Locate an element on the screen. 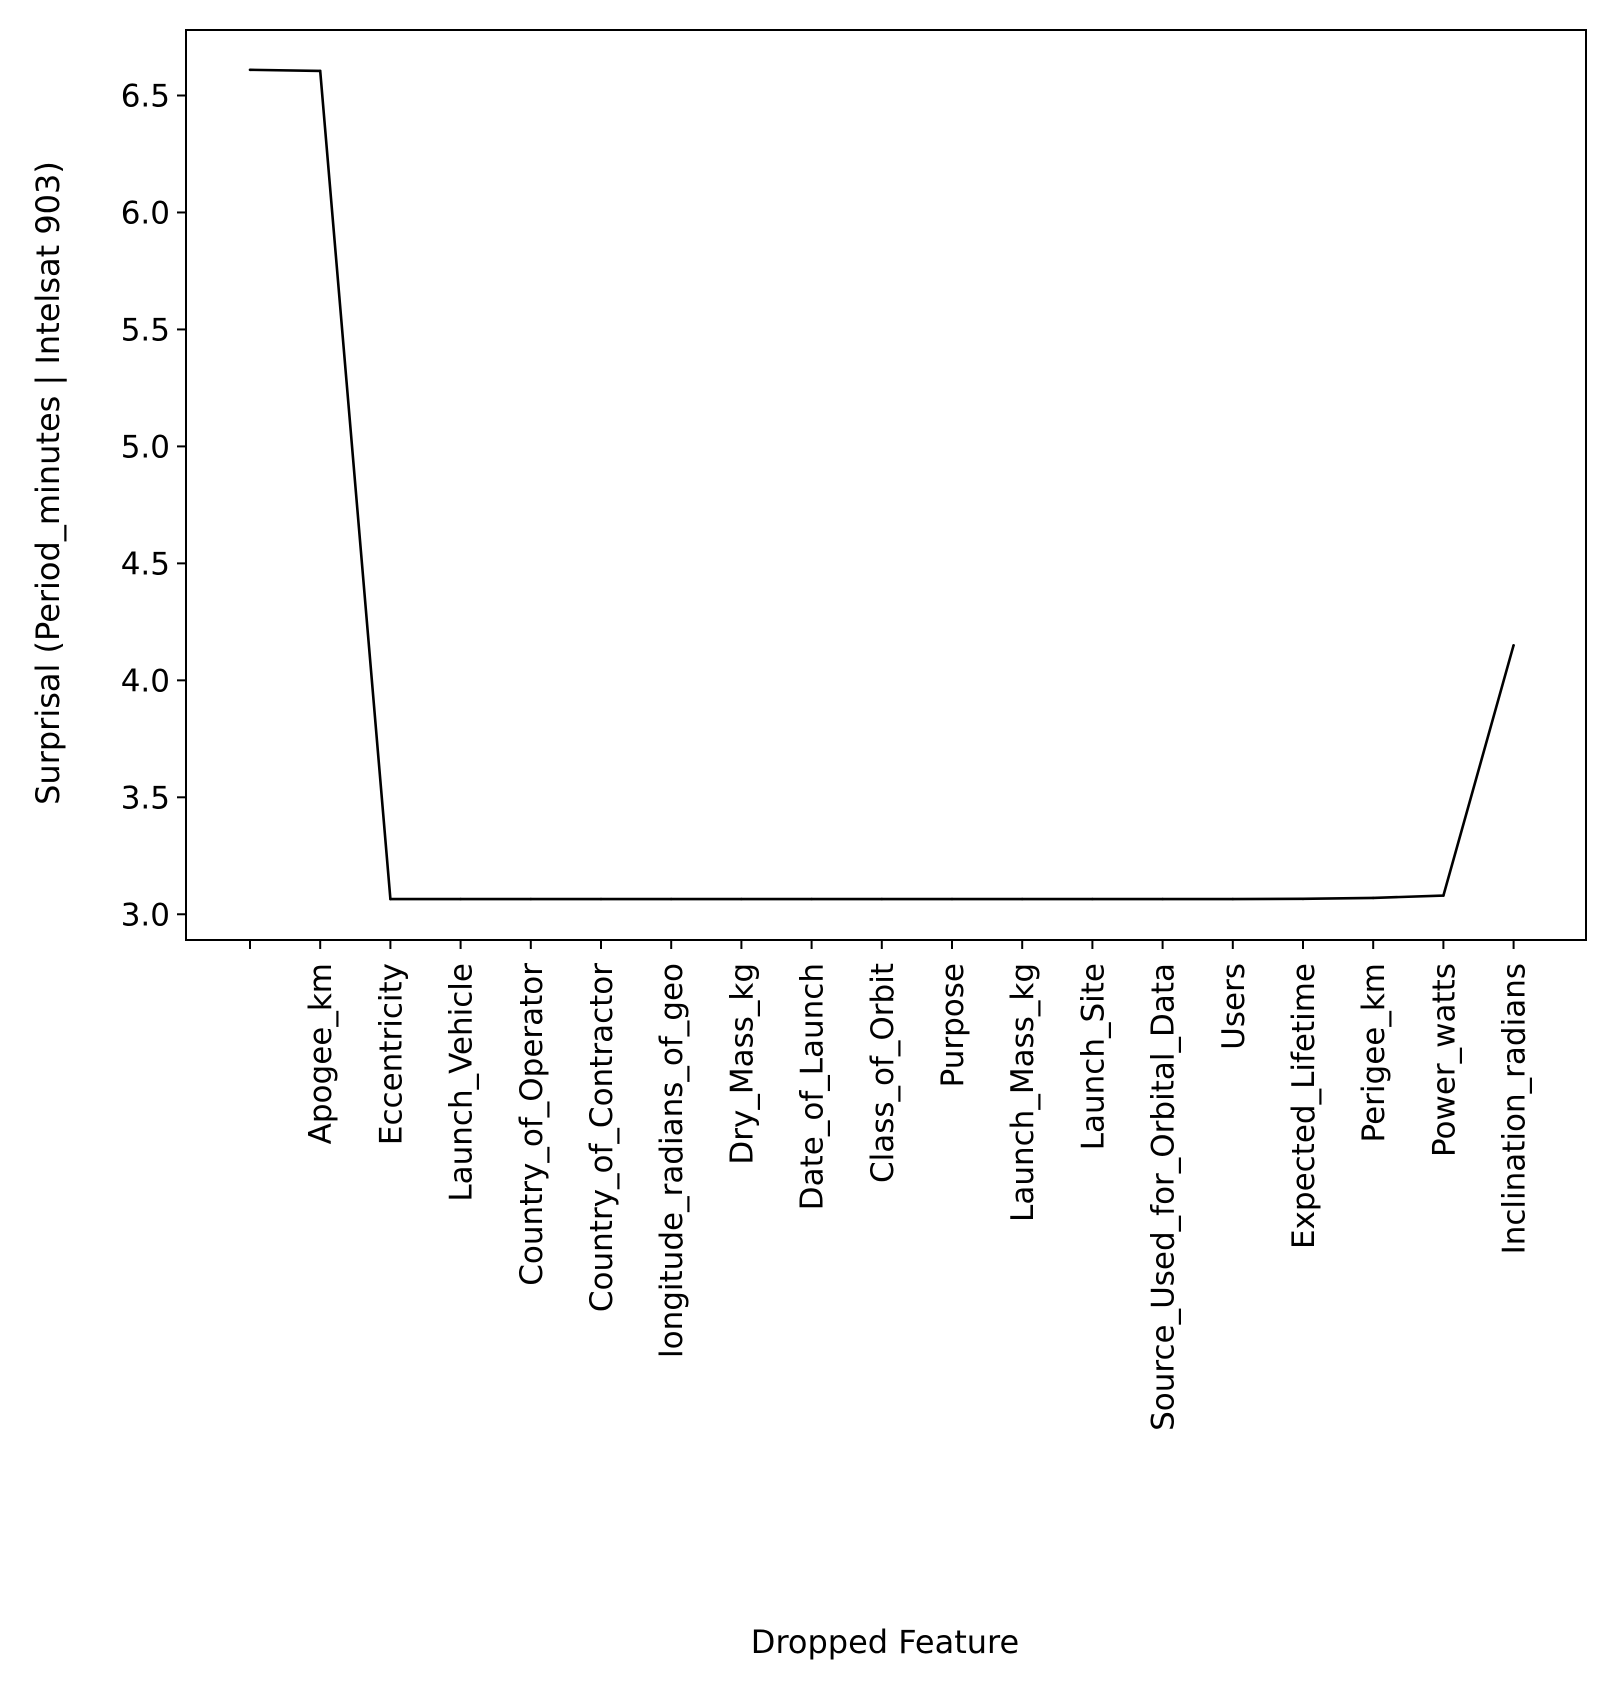  x-tick-label: Inclination_radians is located at coordinates (1515, 1108).